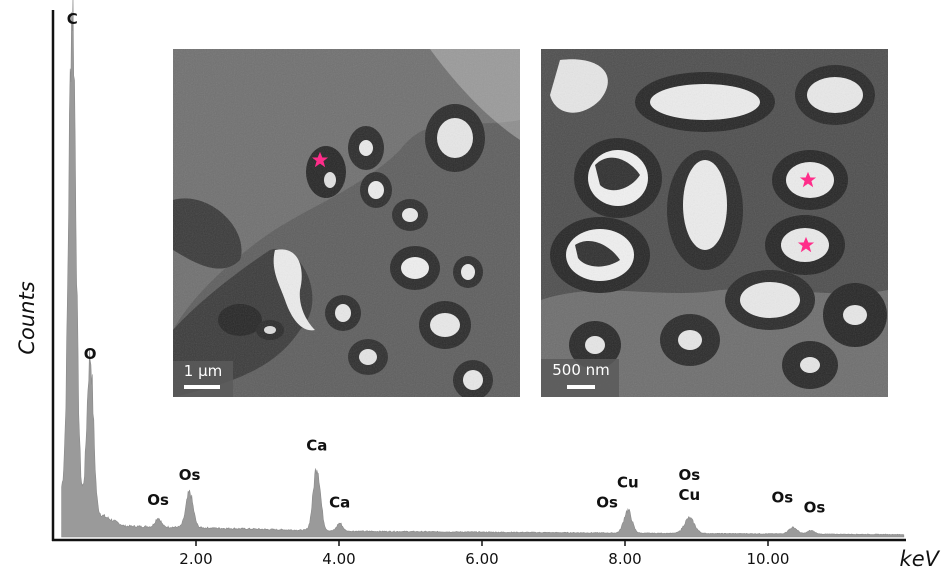  What do you see at coordinates (90, 354) in the screenshot?
I see `peak-label: O` at bounding box center [90, 354].